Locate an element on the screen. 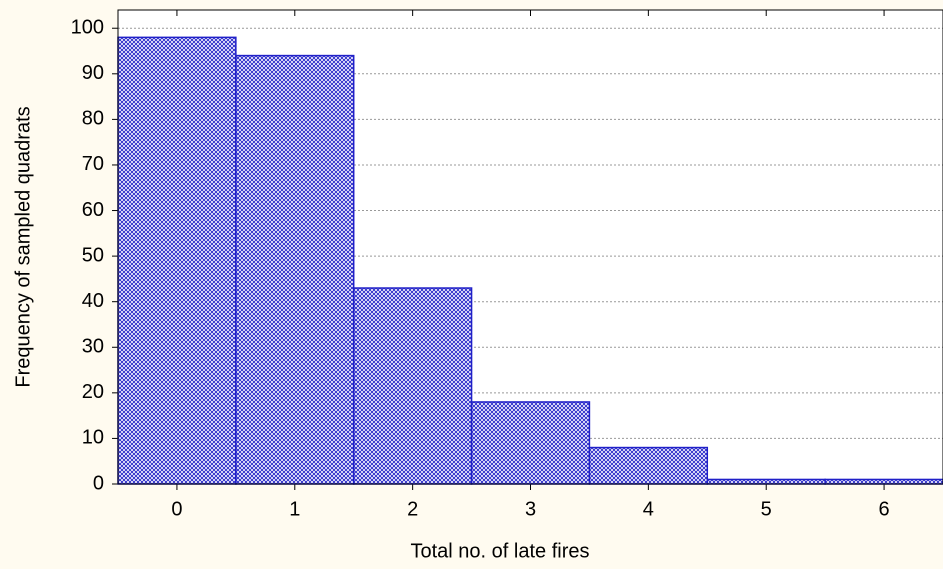 This screenshot has height=569, width=943. x-tick-label: 1 is located at coordinates (294, 509).